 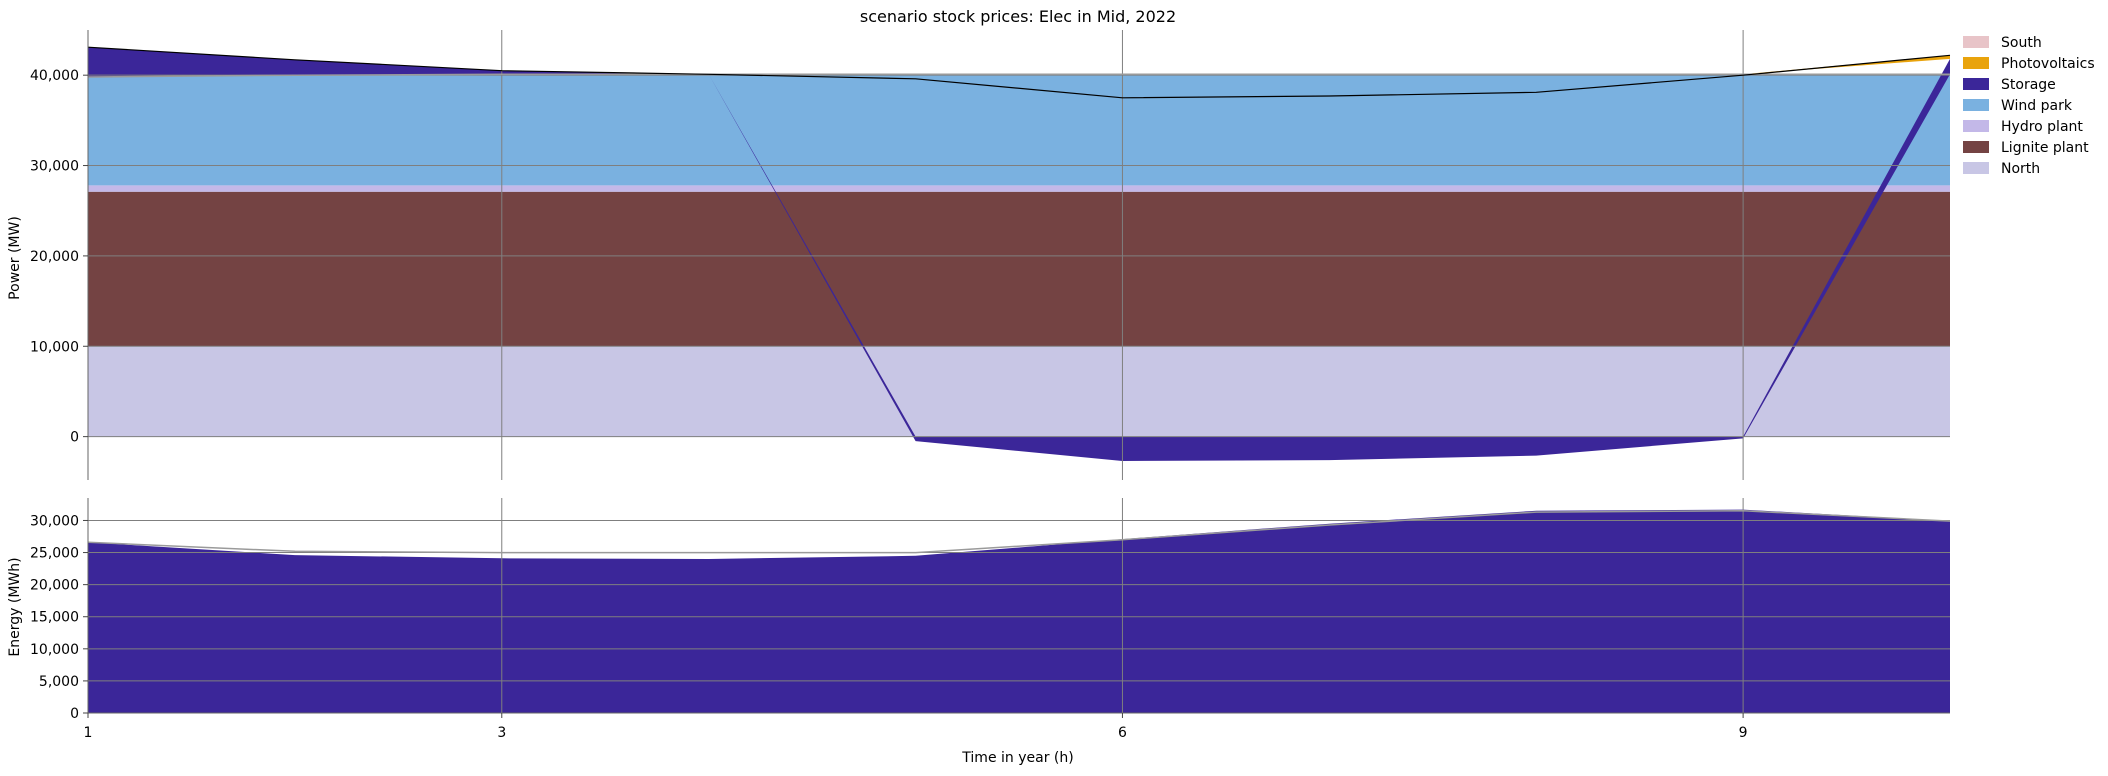 I want to click on area-hydro-plant, so click(x=1019, y=188).